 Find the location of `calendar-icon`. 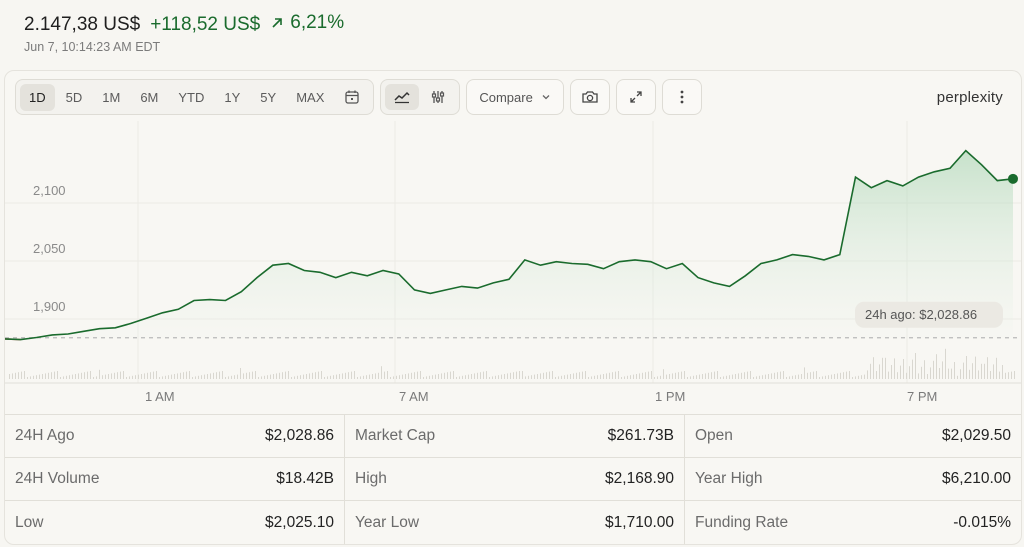

calendar-icon is located at coordinates (352, 97).